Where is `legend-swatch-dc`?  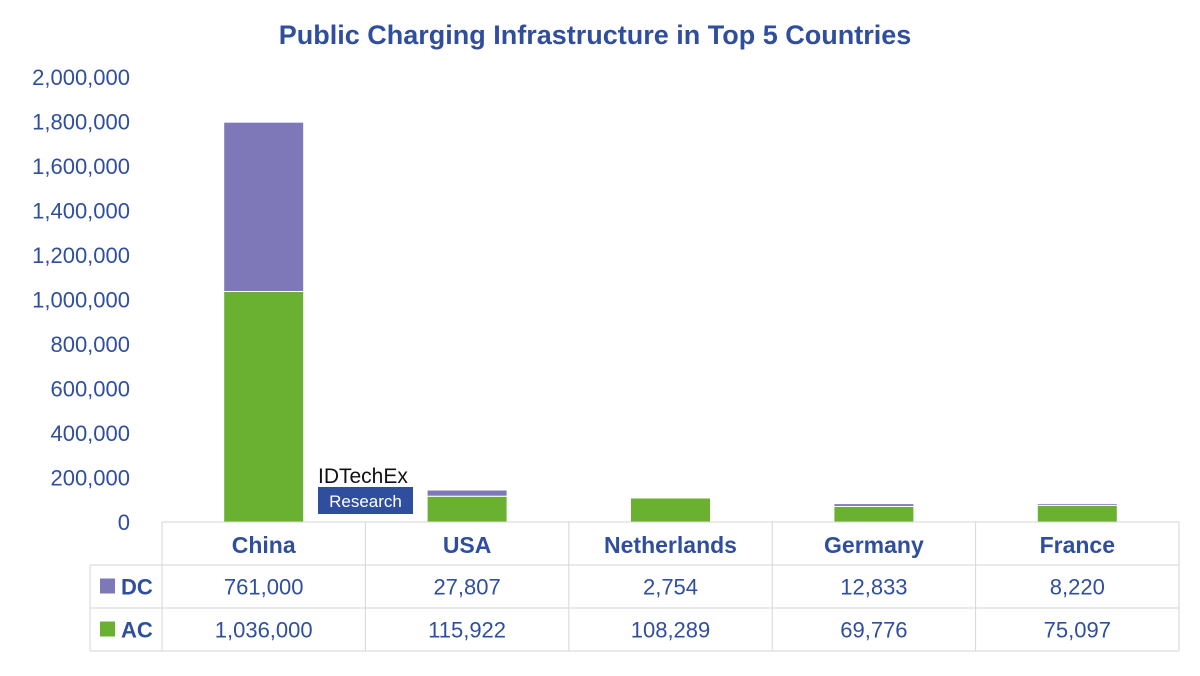 legend-swatch-dc is located at coordinates (107, 586).